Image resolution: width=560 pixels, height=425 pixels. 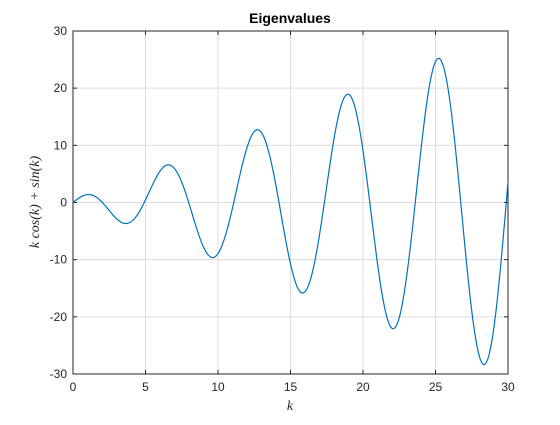 What do you see at coordinates (145, 387) in the screenshot?
I see `x-tick-label: 5` at bounding box center [145, 387].